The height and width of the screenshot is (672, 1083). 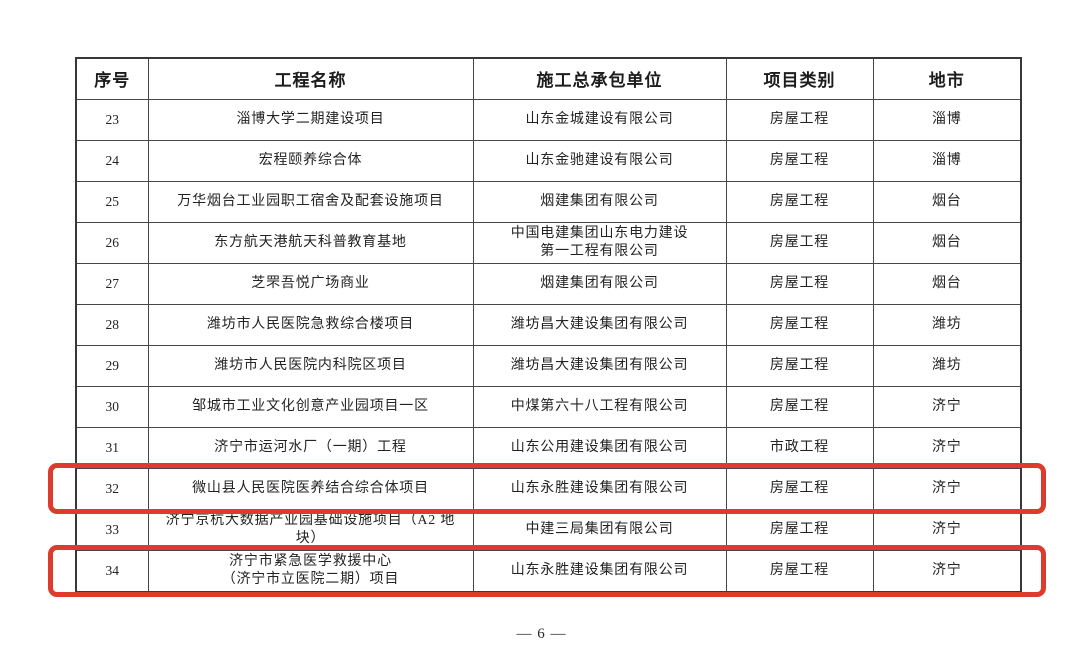 I want to click on header-serial: 序号, so click(x=112, y=78).